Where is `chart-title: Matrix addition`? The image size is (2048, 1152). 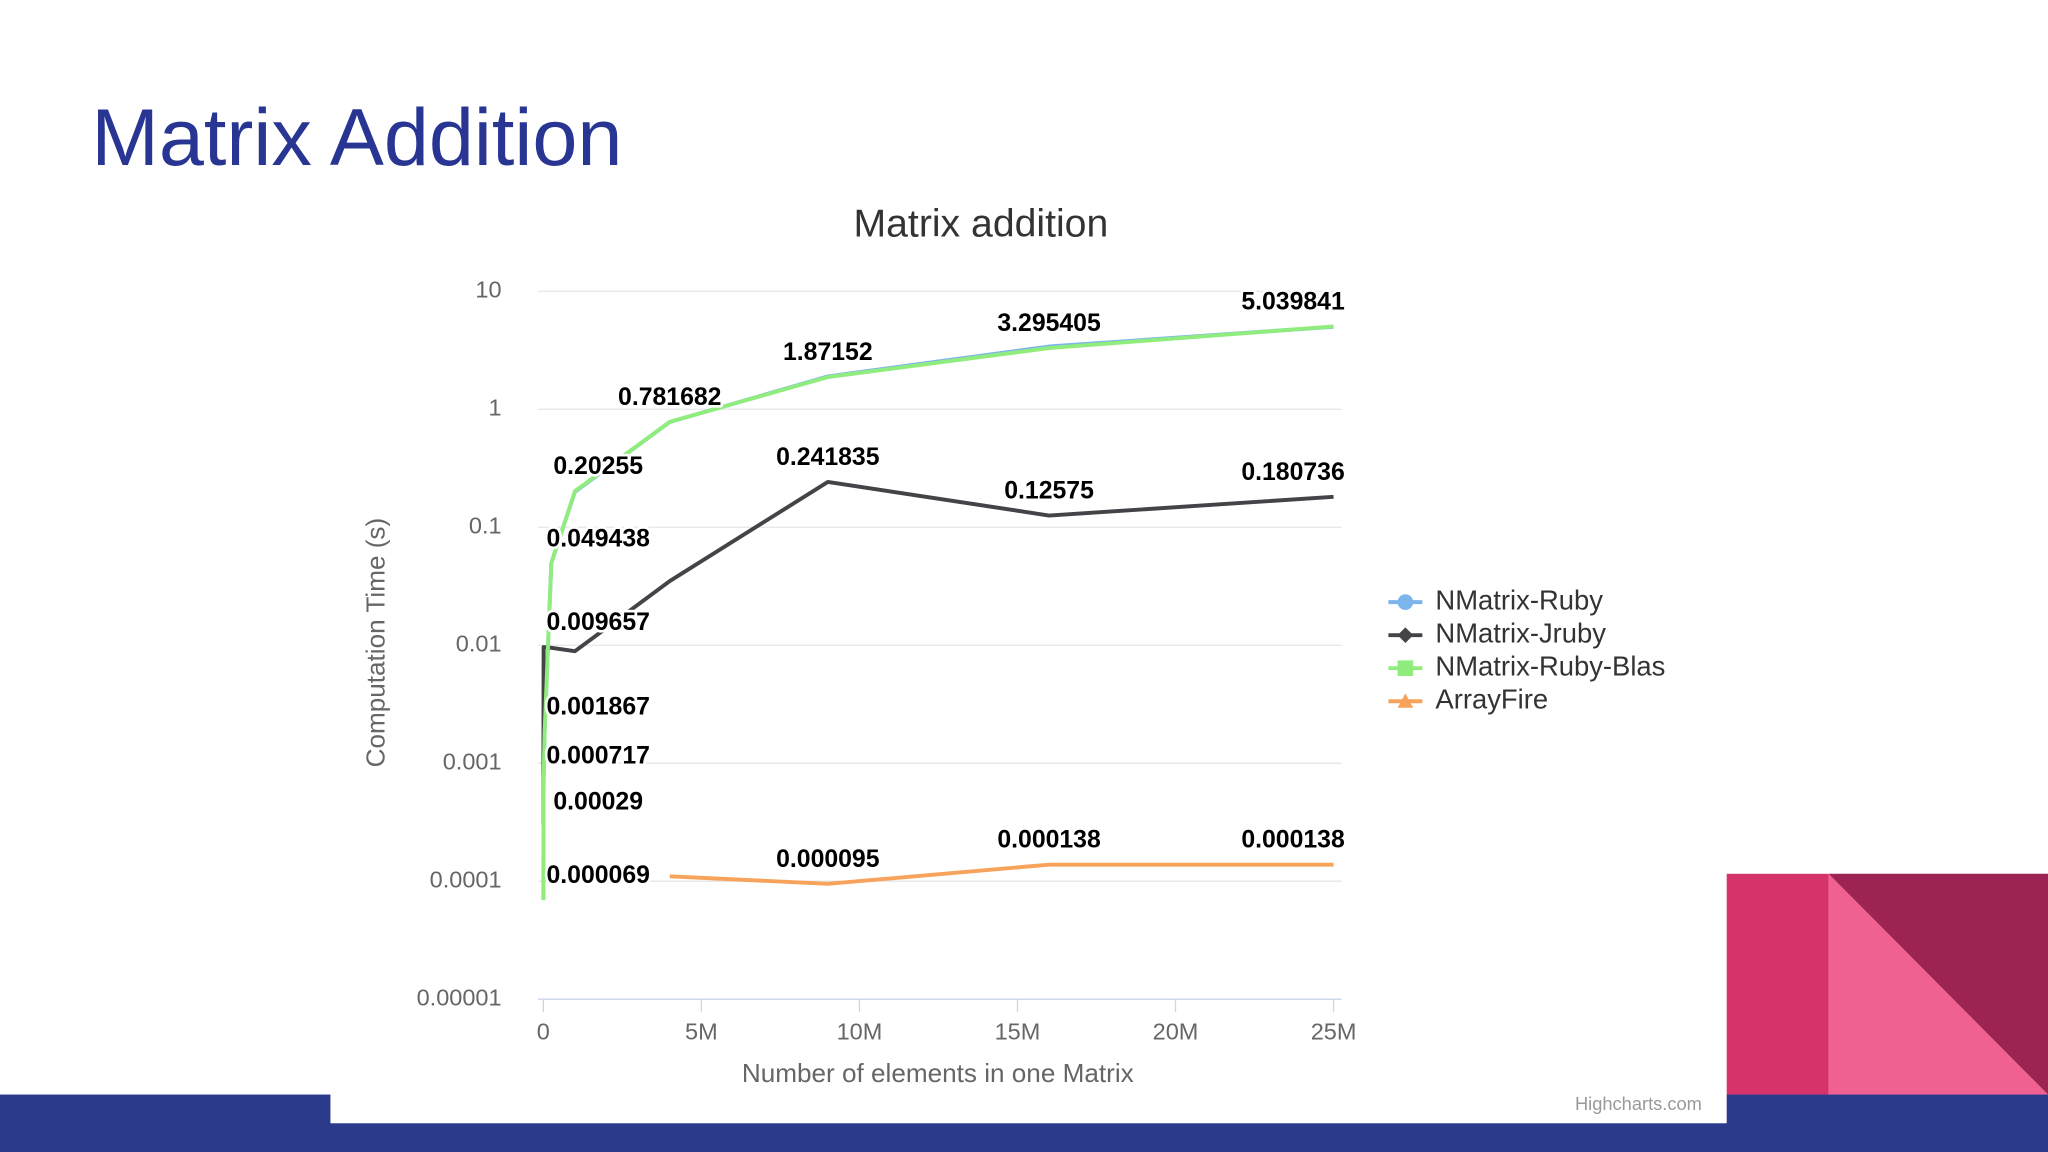 chart-title: Matrix addition is located at coordinates (981, 223).